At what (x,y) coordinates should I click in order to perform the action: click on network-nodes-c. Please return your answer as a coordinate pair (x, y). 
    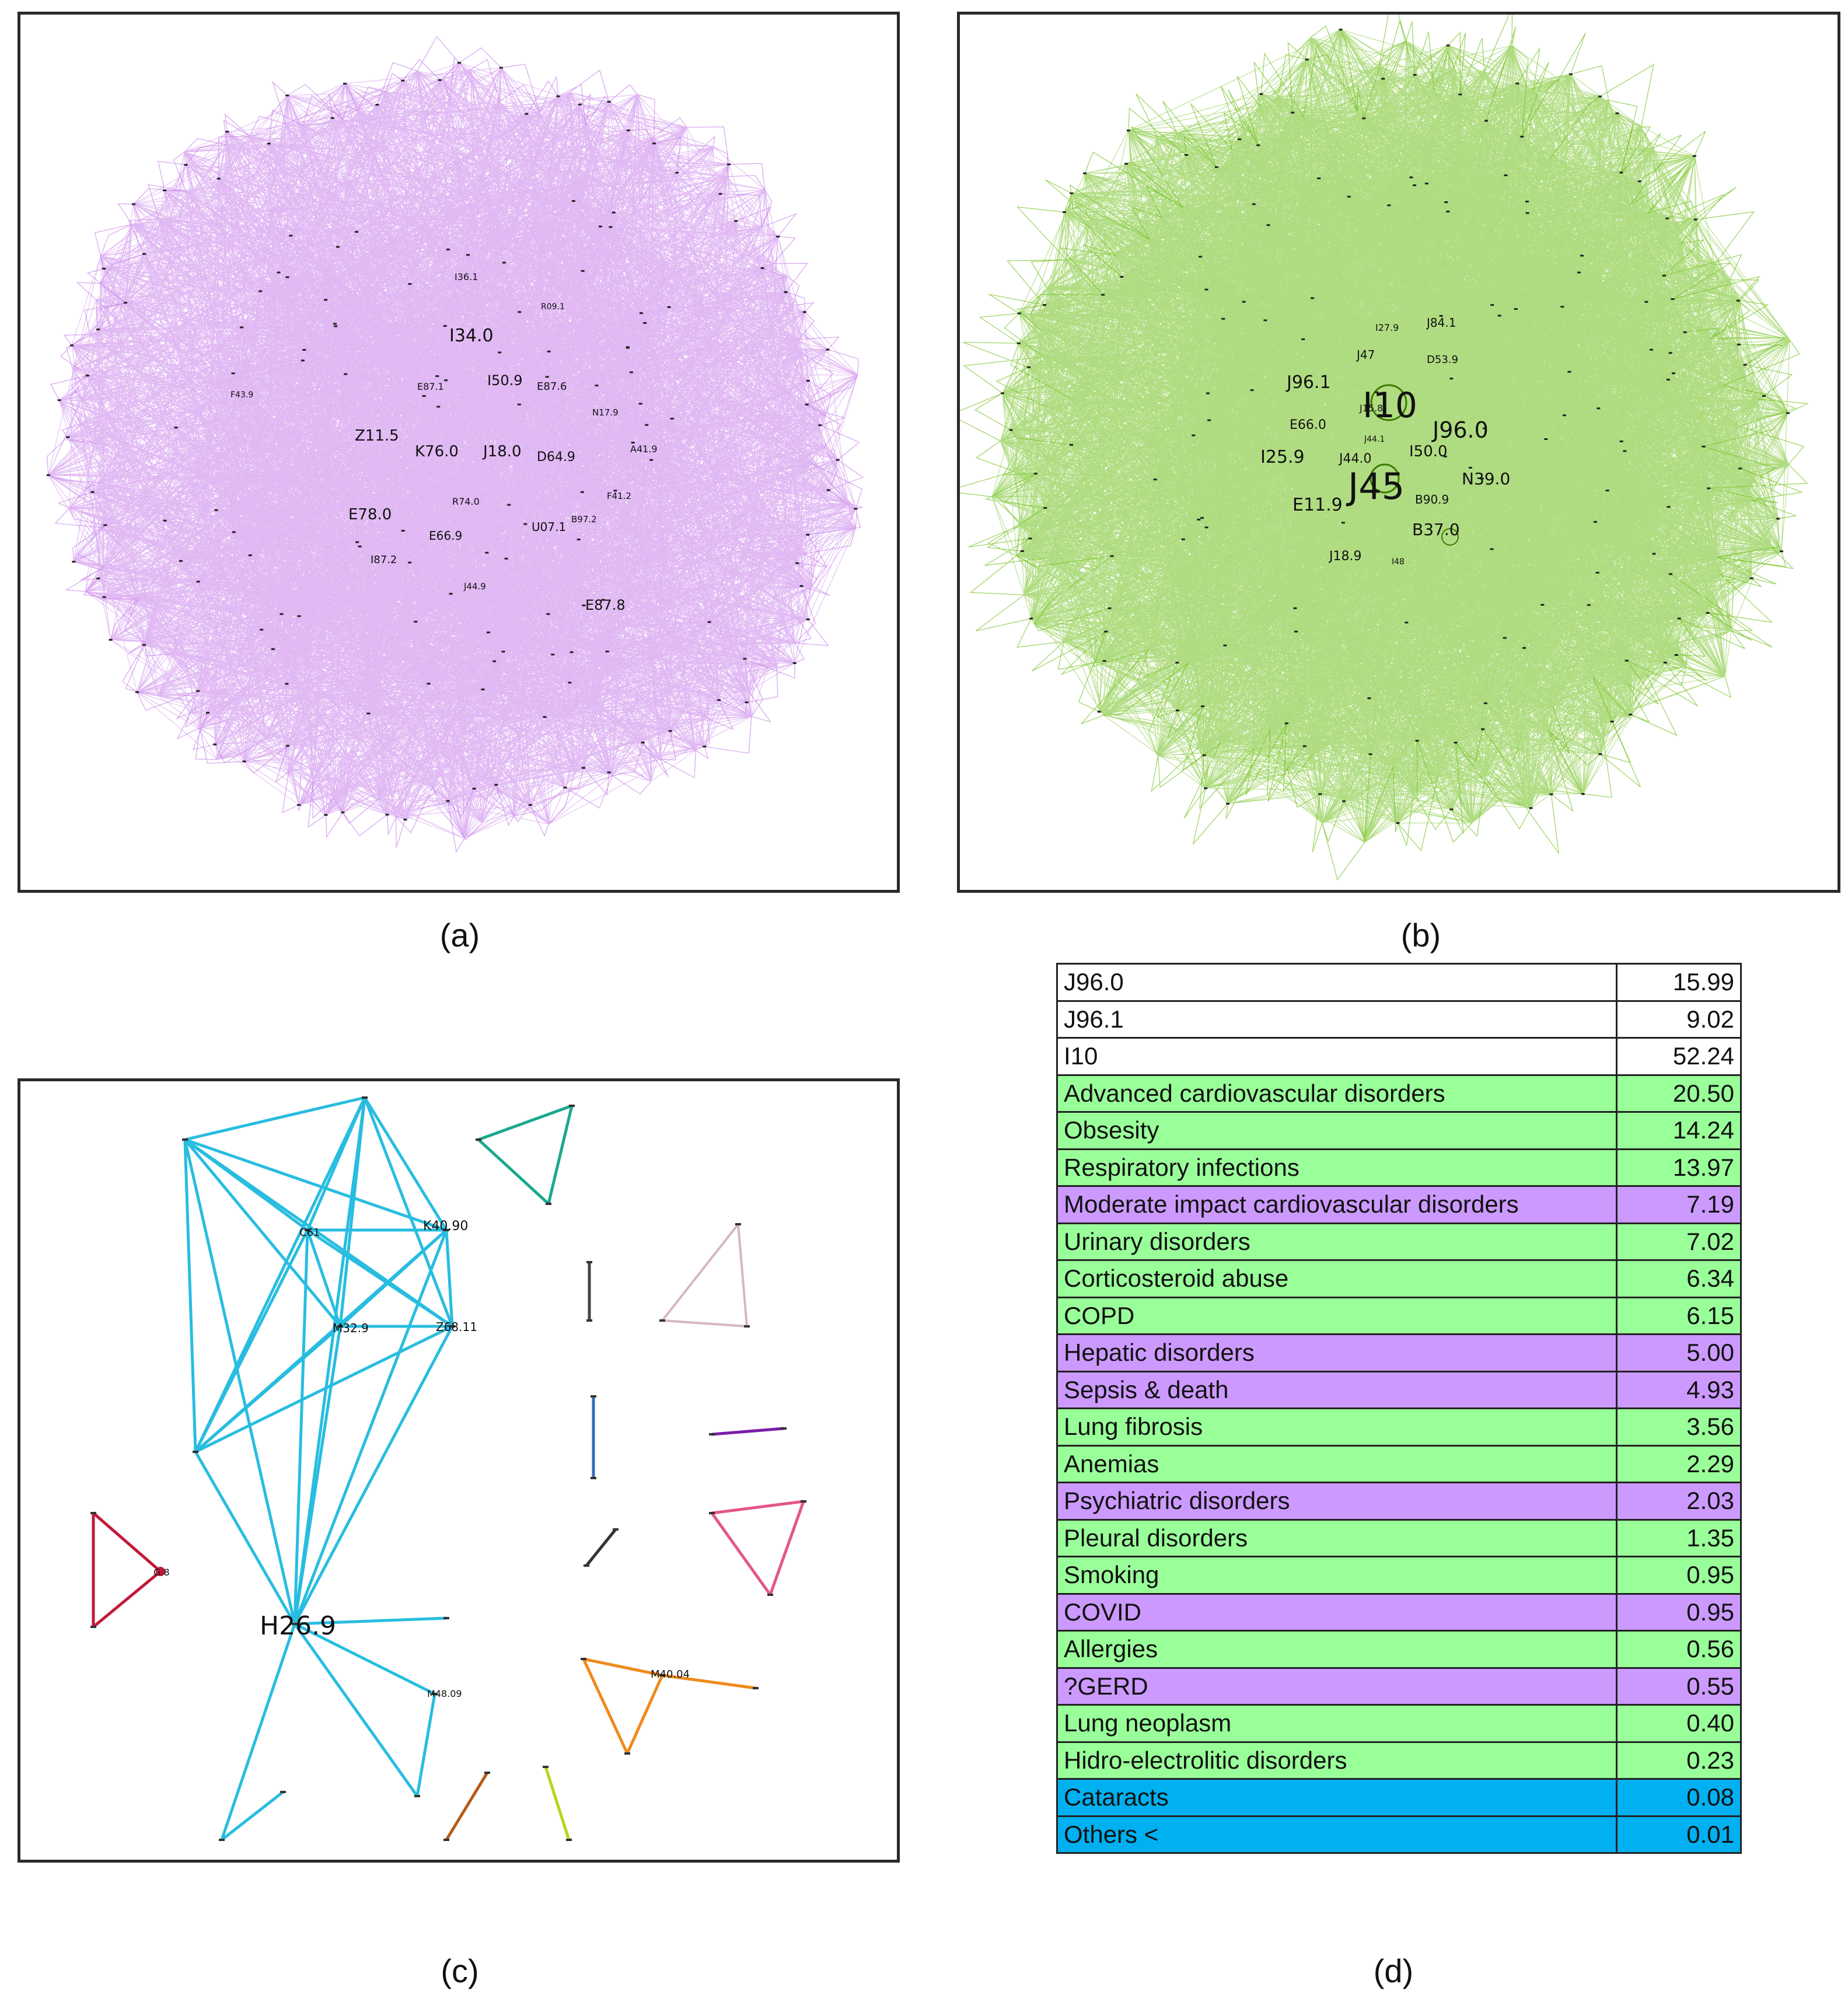
    Looking at the image, I should click on (448, 1468).